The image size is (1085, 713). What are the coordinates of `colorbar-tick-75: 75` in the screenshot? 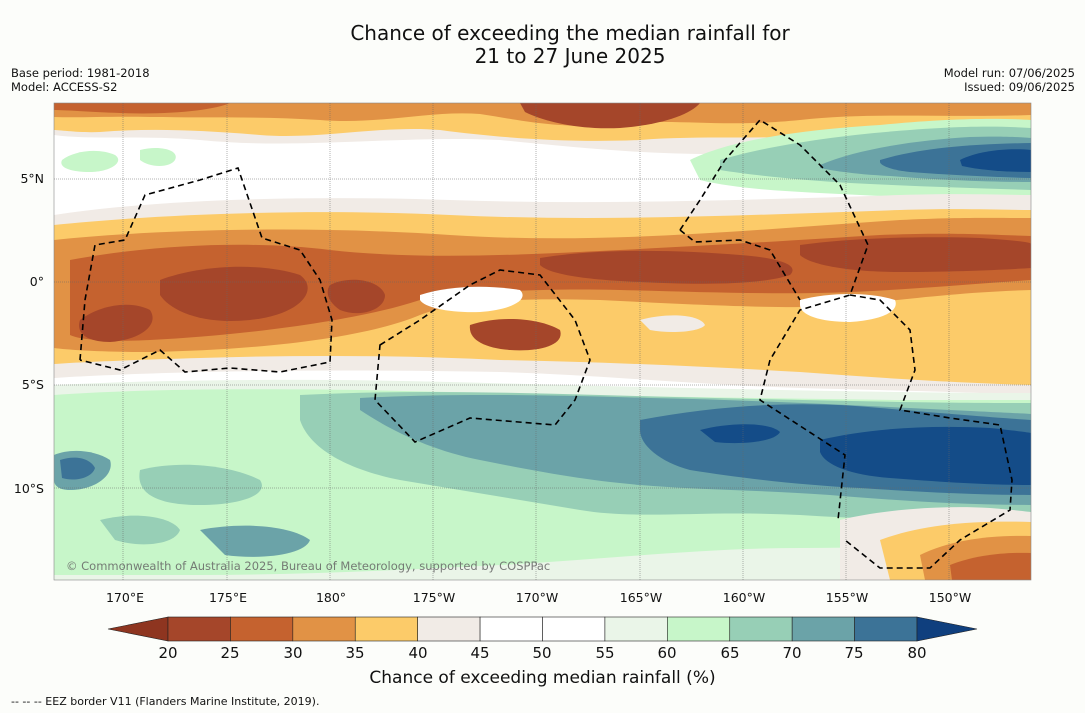 It's located at (854, 653).